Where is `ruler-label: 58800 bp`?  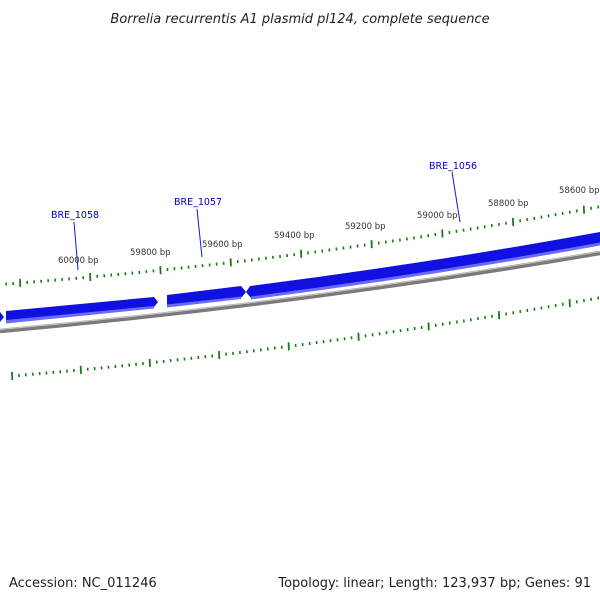
ruler-label: 58800 bp is located at coordinates (508, 204).